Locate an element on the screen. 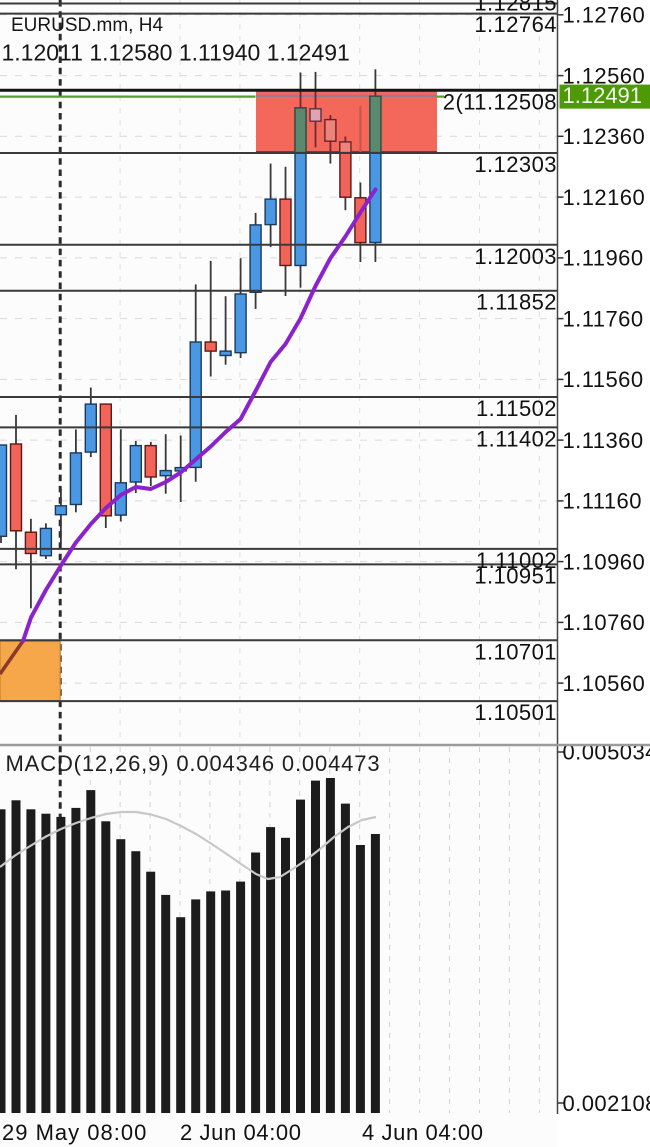  svg-text: 1.10951 is located at coordinates (515, 576).